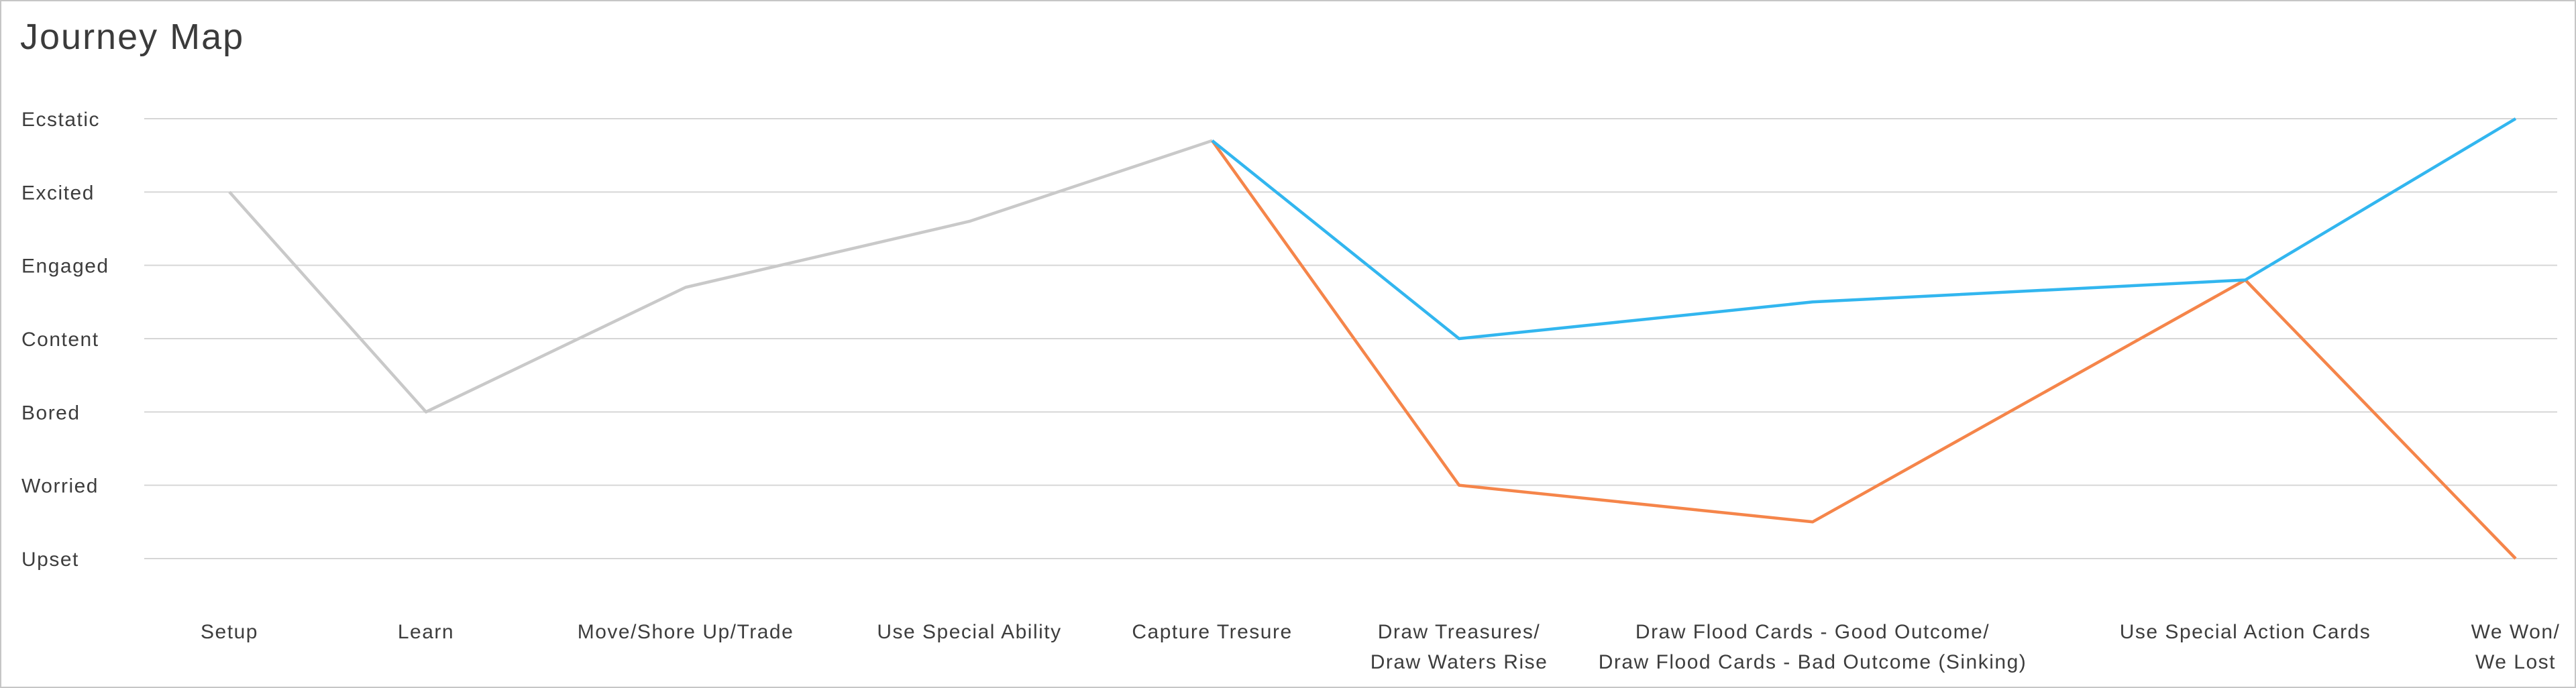 This screenshot has height=688, width=2576. What do you see at coordinates (1813, 662) in the screenshot?
I see `x-axis-label: Draw Flood Cards - Bad Outcome (Sinking)` at bounding box center [1813, 662].